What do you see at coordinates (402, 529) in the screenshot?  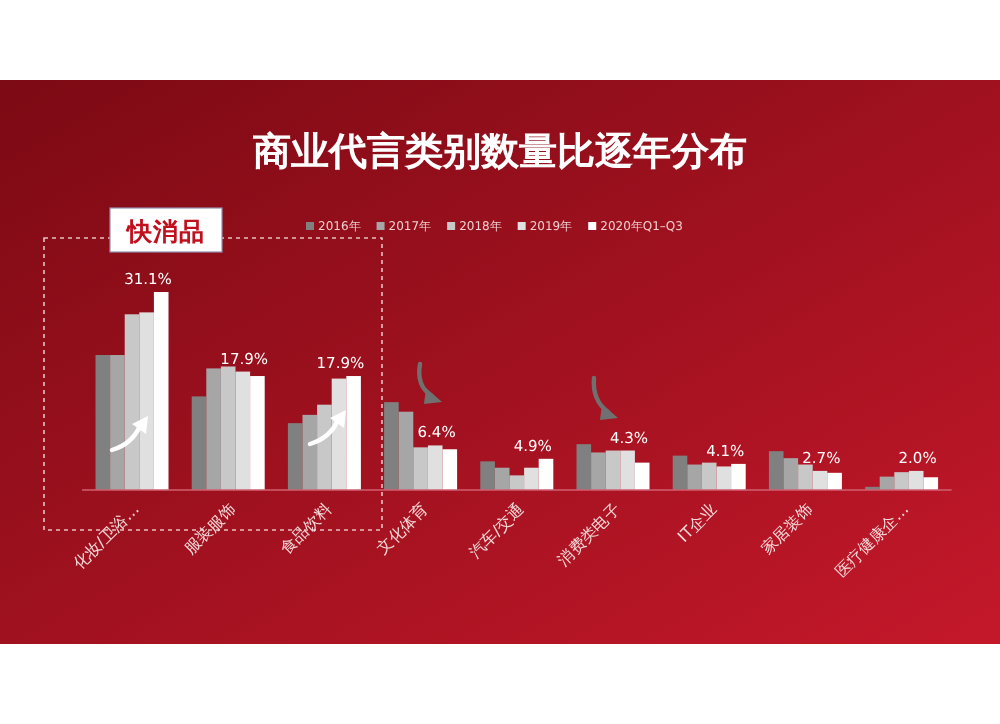 I see `x-tick-label: 文化体育` at bounding box center [402, 529].